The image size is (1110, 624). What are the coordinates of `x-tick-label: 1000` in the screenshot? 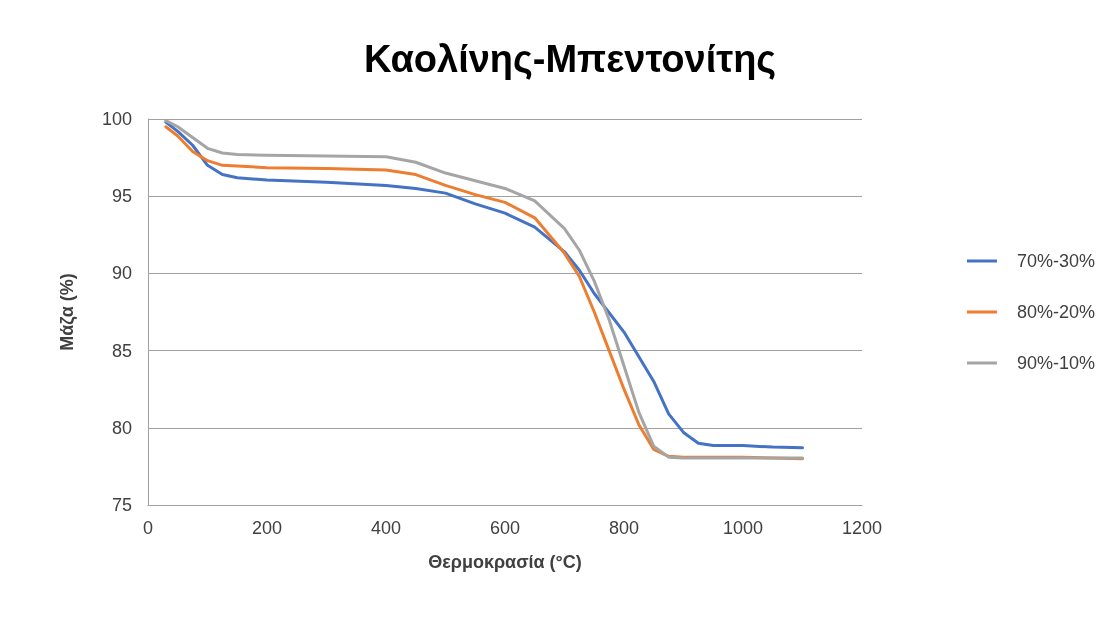 It's located at (743, 528).